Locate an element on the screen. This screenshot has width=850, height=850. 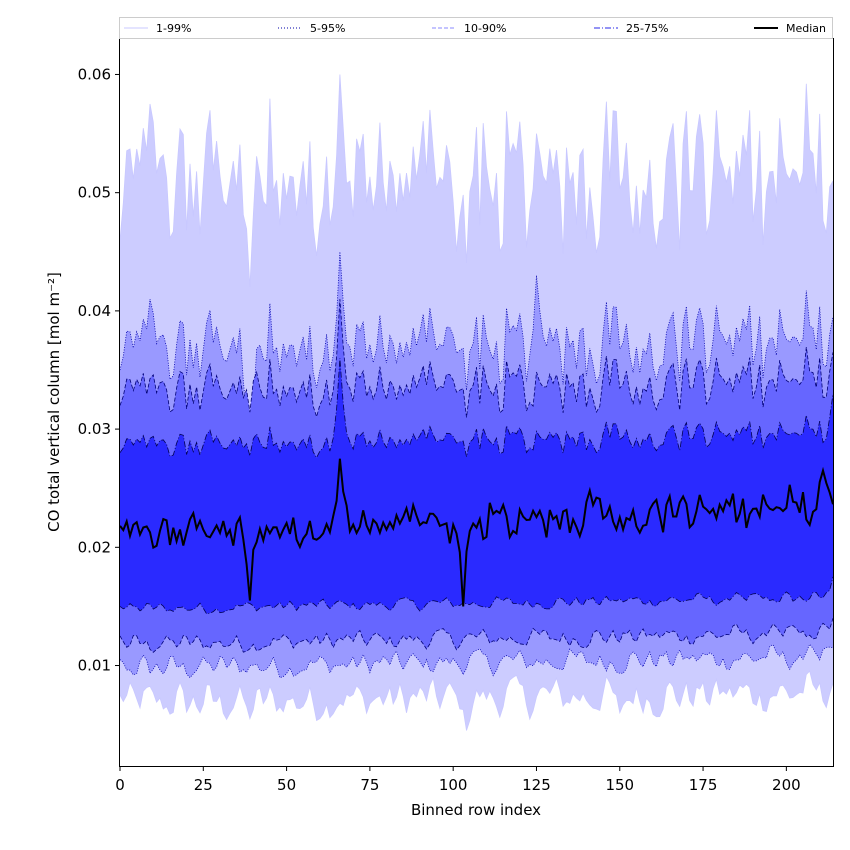
band-lower-line-5-95% is located at coordinates (476, 661).